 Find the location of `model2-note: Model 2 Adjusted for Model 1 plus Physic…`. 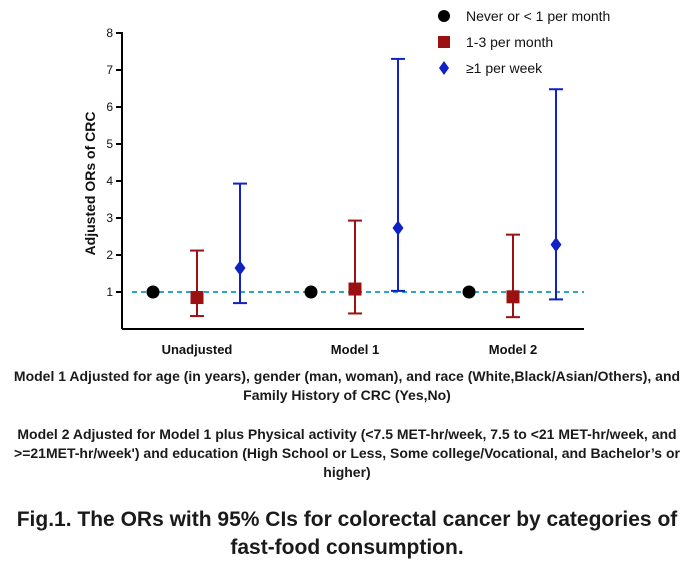

model2-note: Model 2 Adjusted for Model 1 plus Physic… is located at coordinates (347, 453).